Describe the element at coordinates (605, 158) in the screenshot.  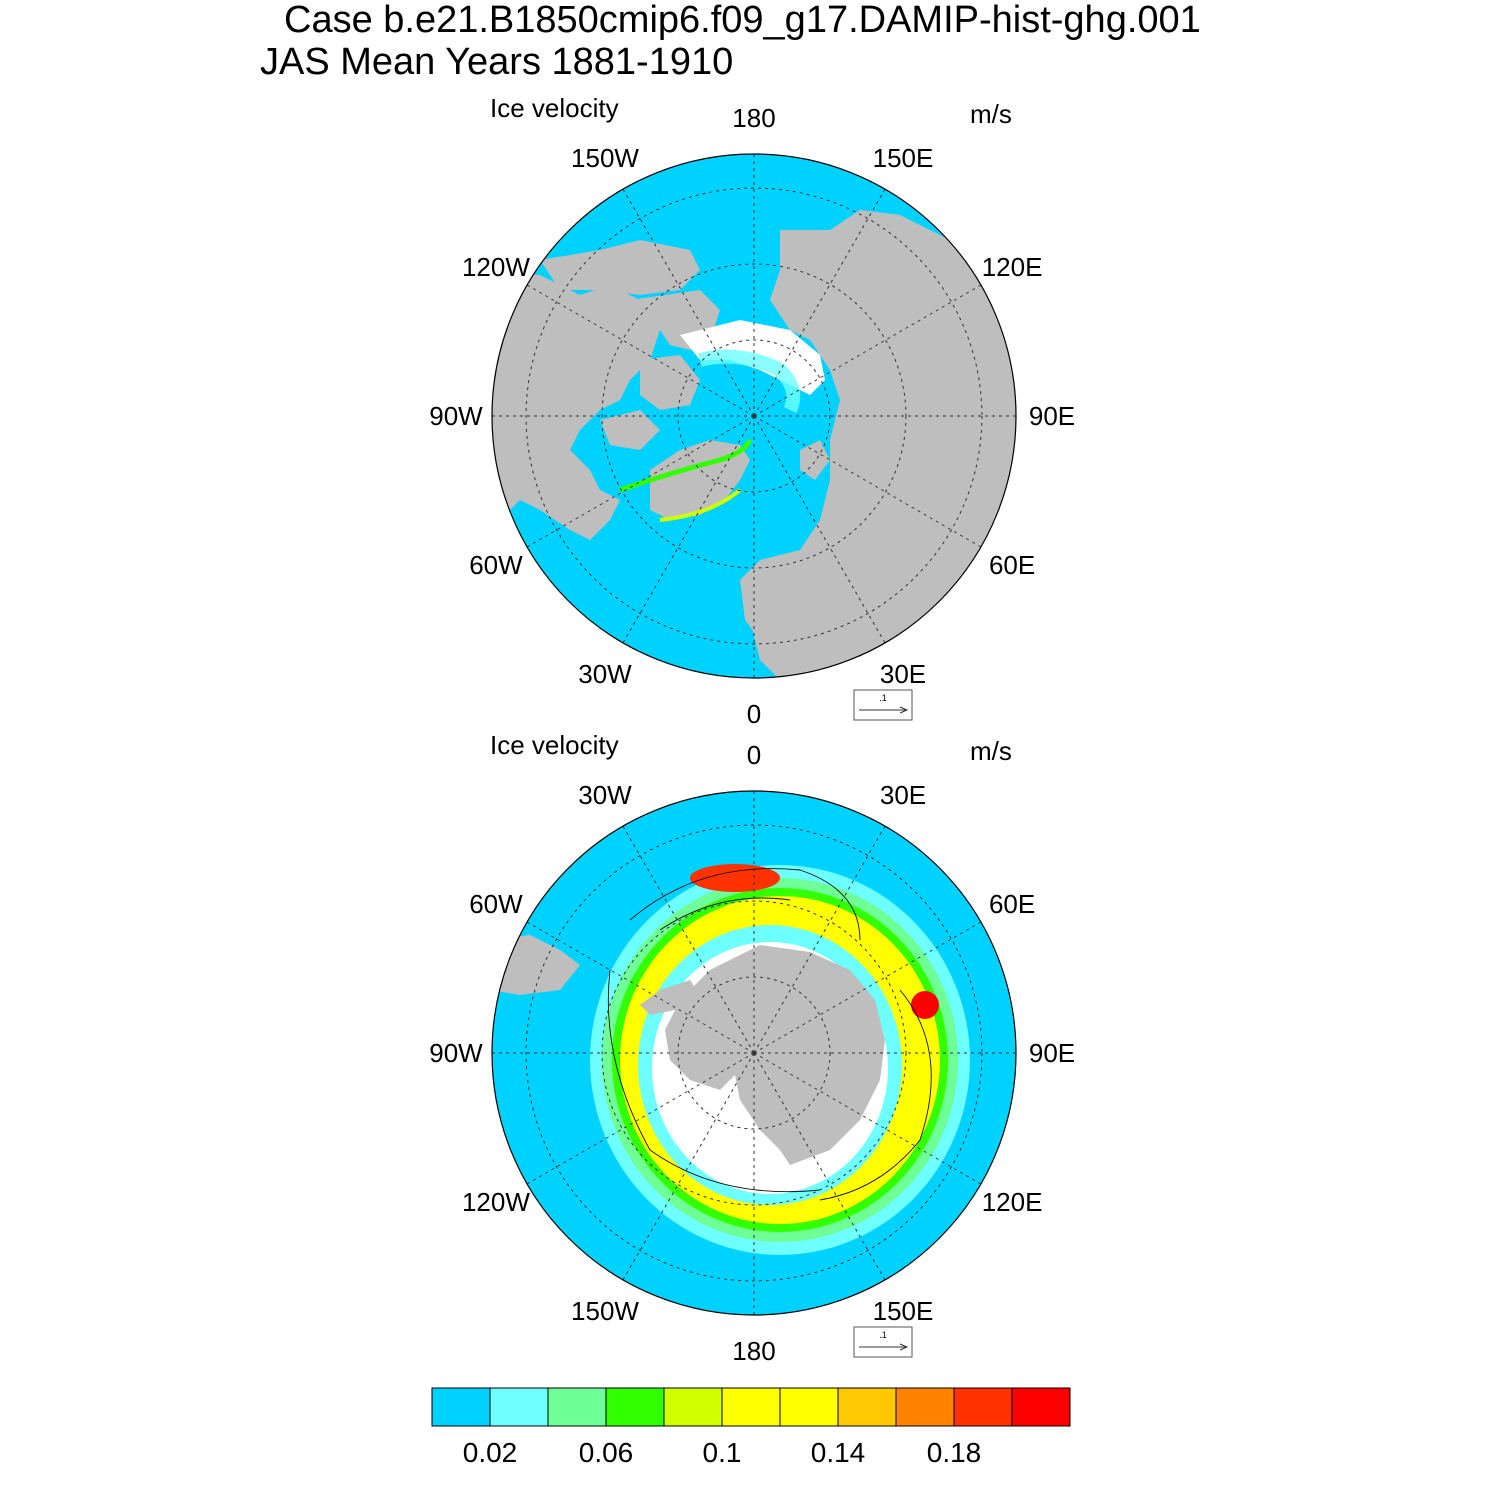
I see `north-lon-label: 150W` at that location.